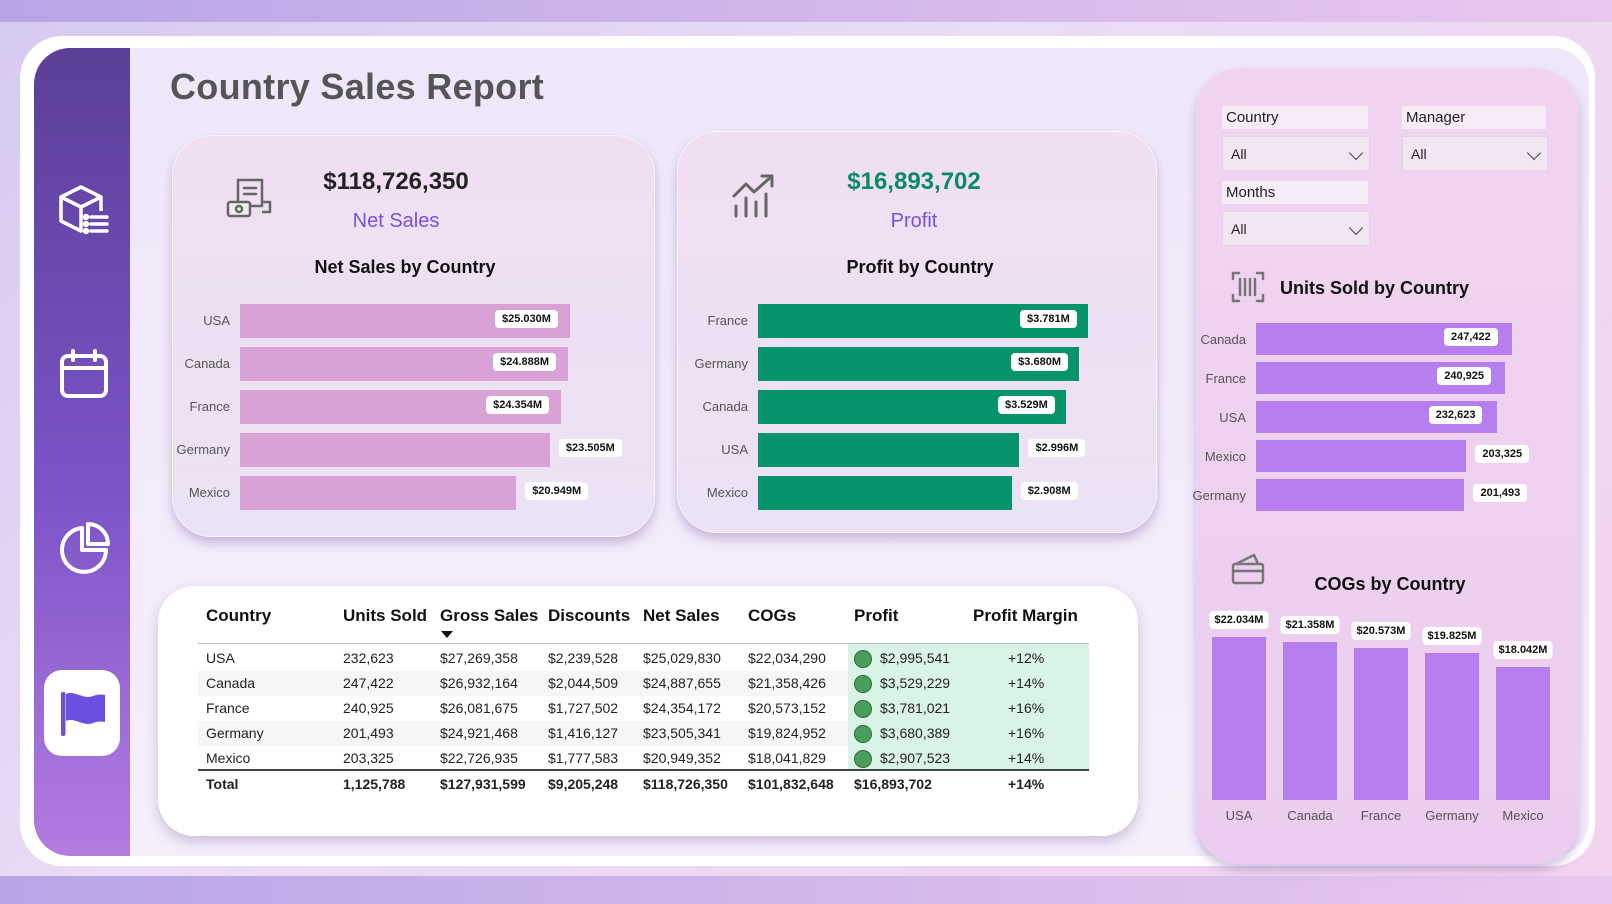 This screenshot has height=904, width=1612. I want to click on table-cell: $2,907,523, so click(915, 758).